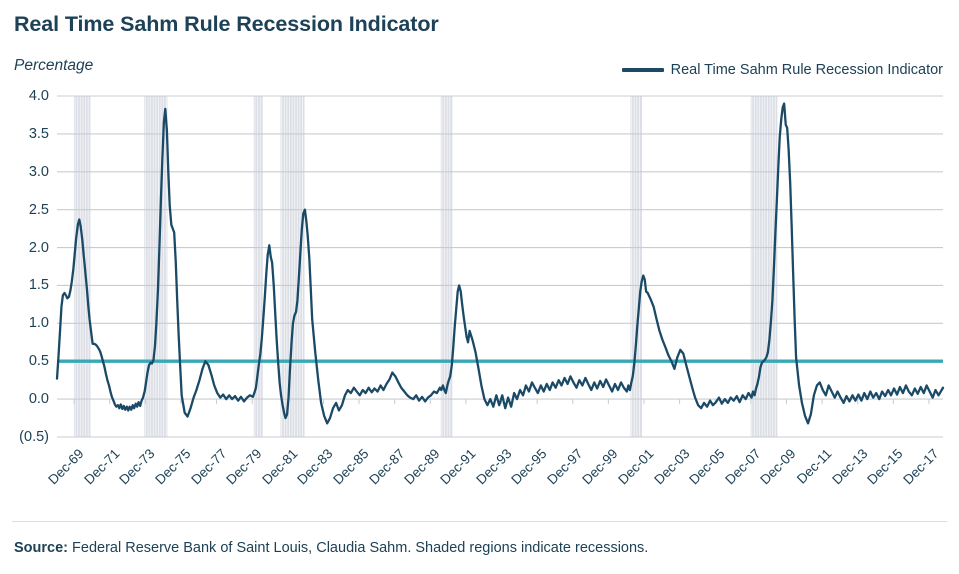 This screenshot has width=959, height=574. I want to click on y-axis-tick-label: (0.5), so click(34, 437).